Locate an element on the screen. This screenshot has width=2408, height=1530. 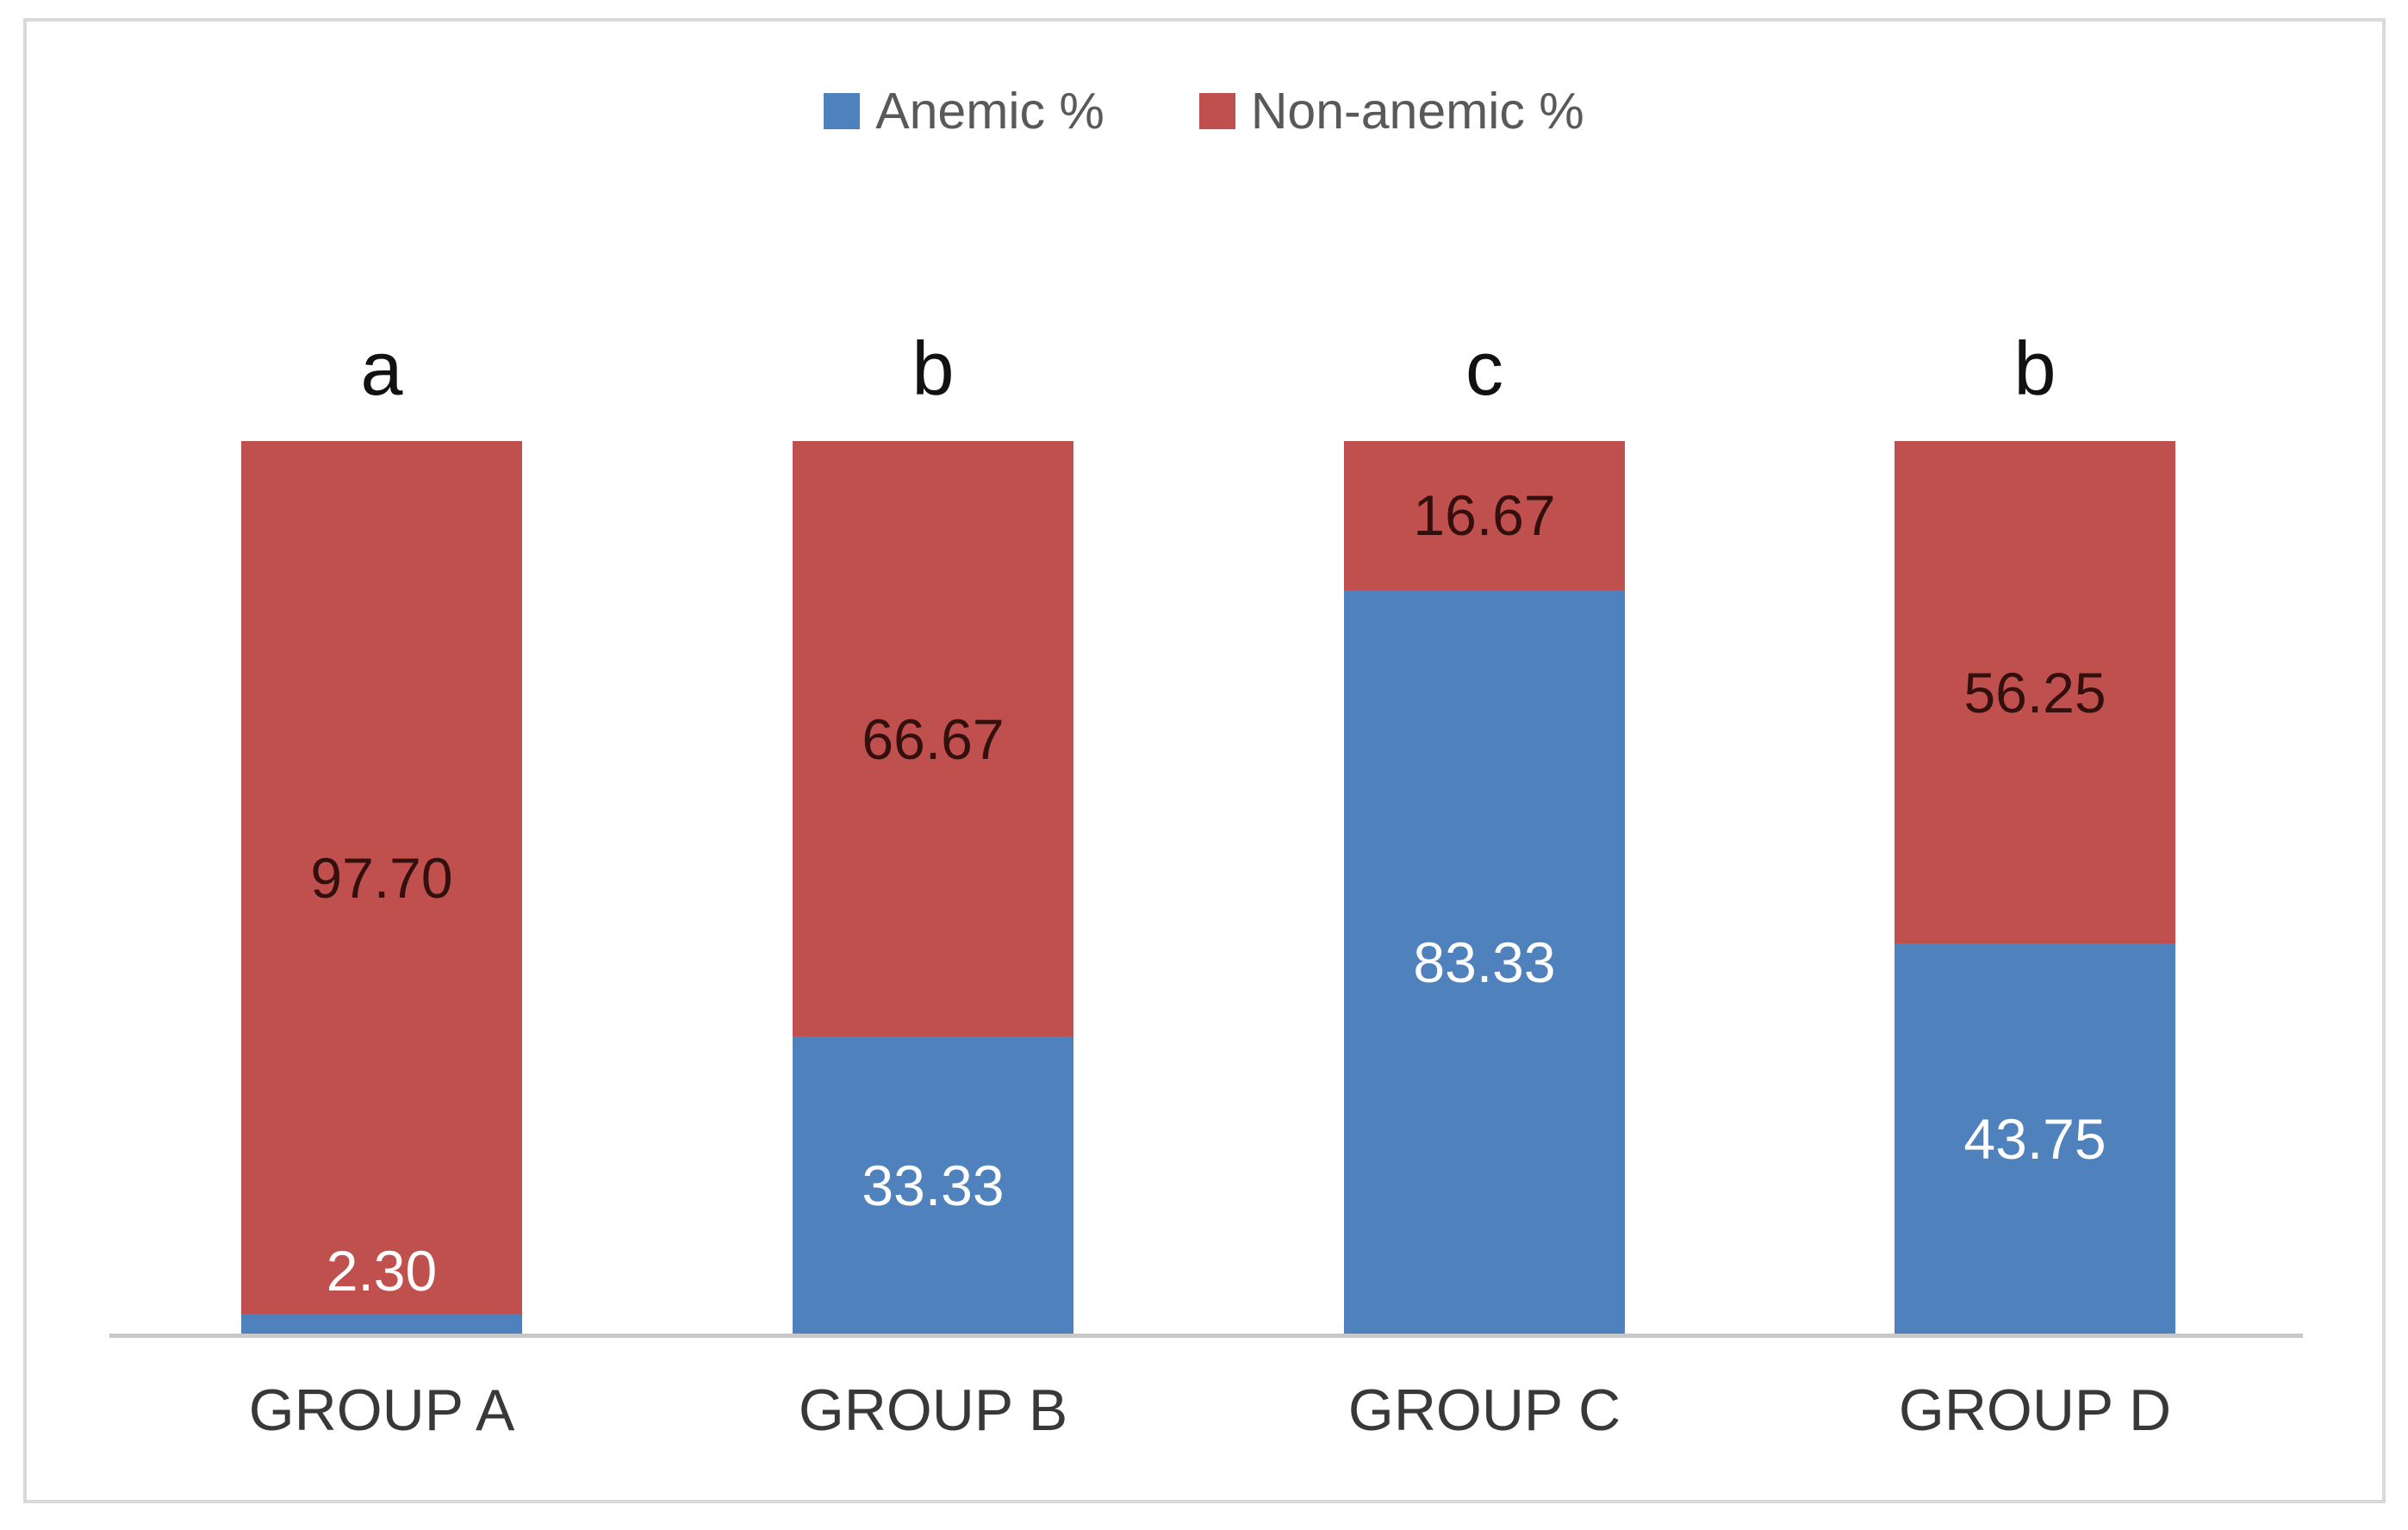
bar-group-c: c 16.67 83.33 GROUP C is located at coordinates (1485, 765).